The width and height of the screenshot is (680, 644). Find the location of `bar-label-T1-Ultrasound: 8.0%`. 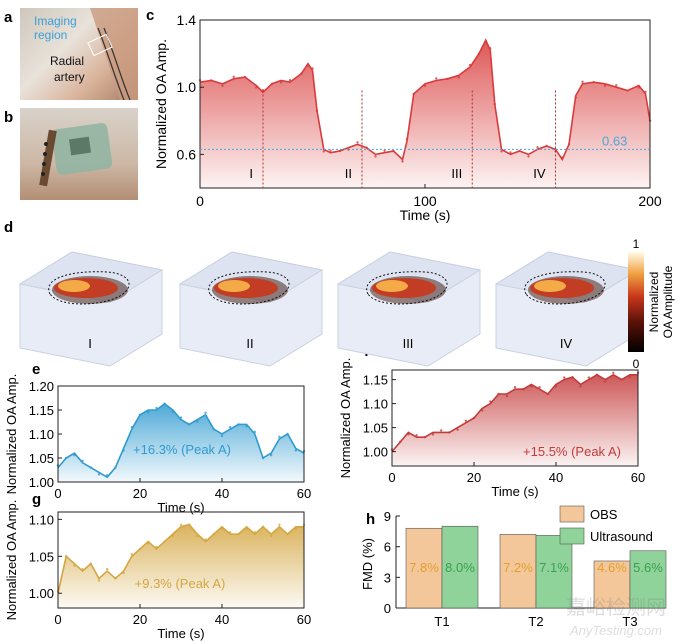

bar-label-T1-Ultrasound: 8.0% is located at coordinates (460, 567).